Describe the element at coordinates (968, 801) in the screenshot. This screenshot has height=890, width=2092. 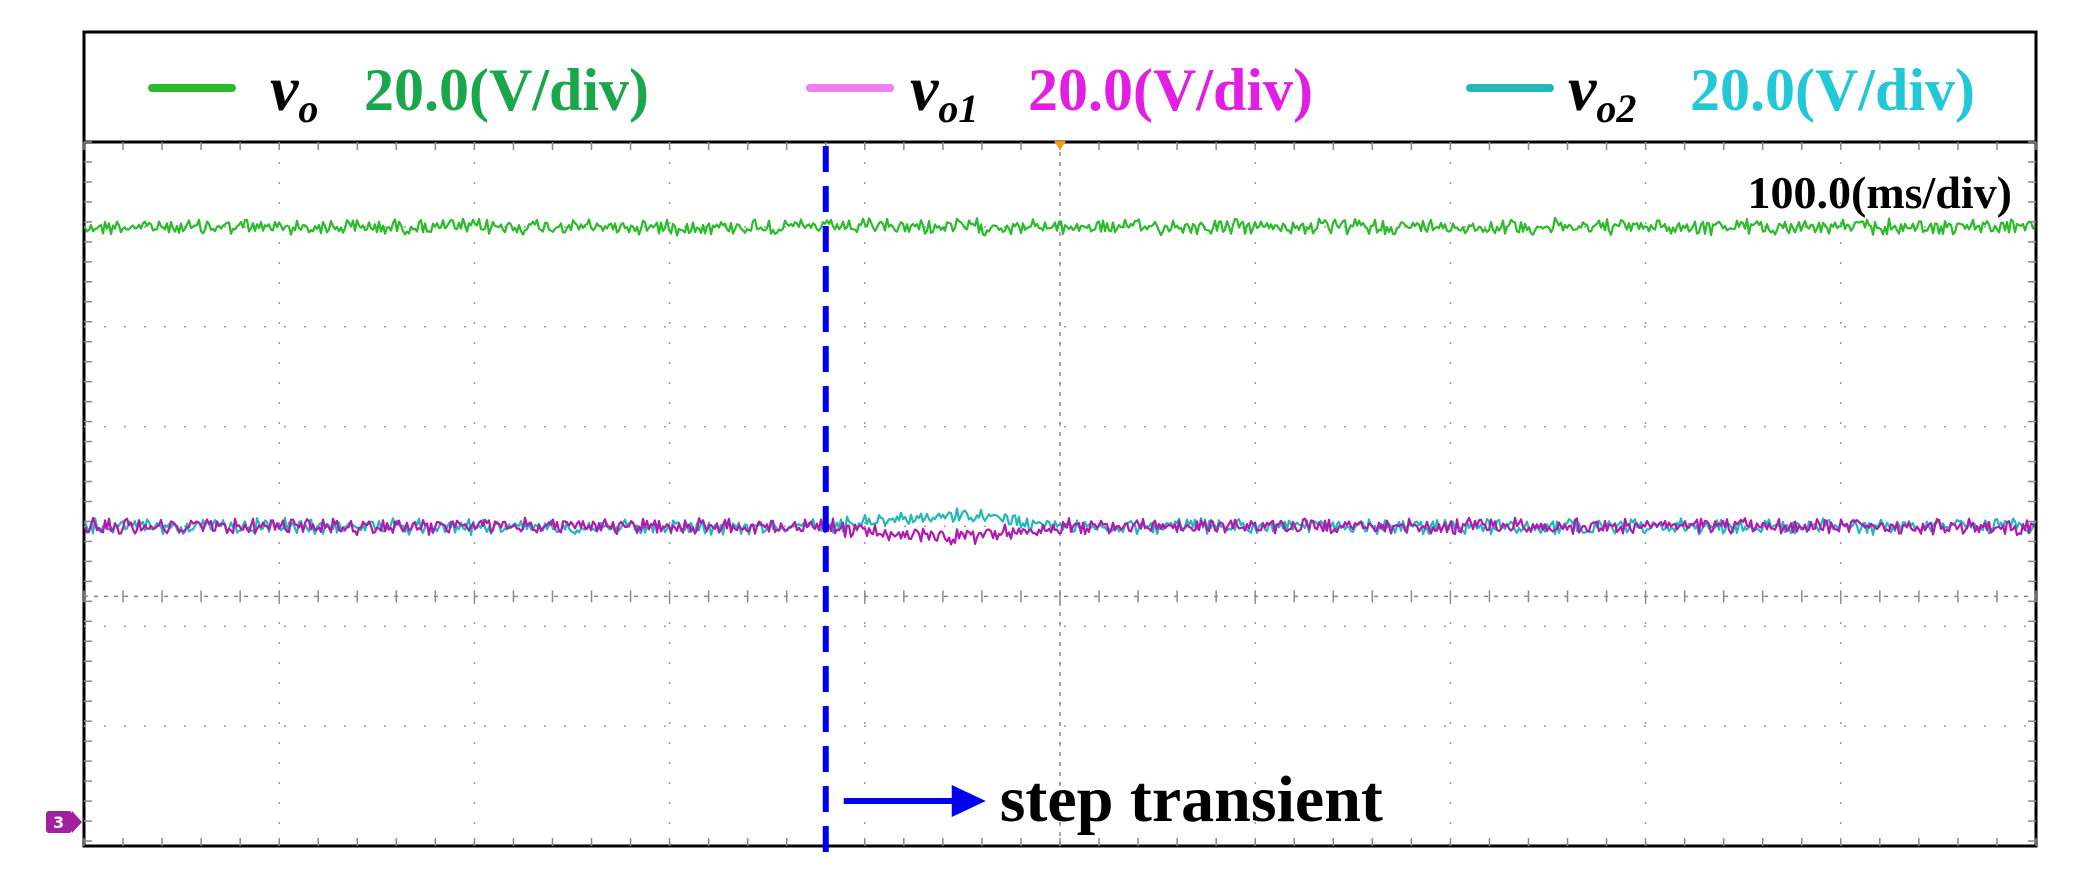
I see `step-transient-arrow-head` at that location.